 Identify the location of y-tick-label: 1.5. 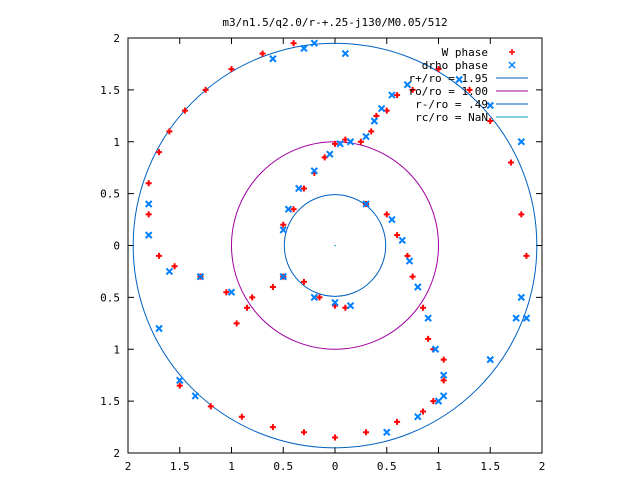
(110, 90).